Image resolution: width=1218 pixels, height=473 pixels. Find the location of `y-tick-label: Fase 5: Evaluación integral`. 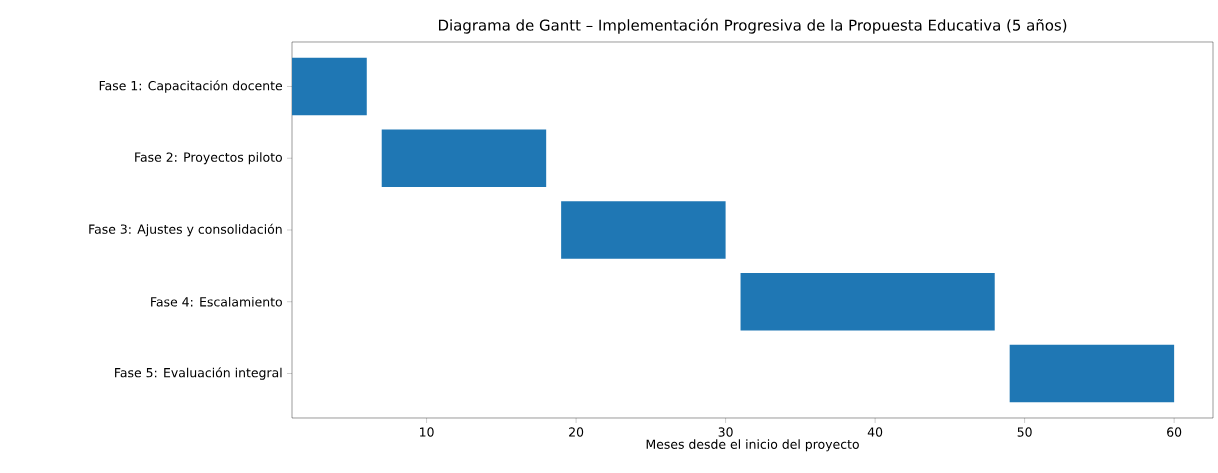

y-tick-label: Fase 5: Evaluación integral is located at coordinates (198, 373).